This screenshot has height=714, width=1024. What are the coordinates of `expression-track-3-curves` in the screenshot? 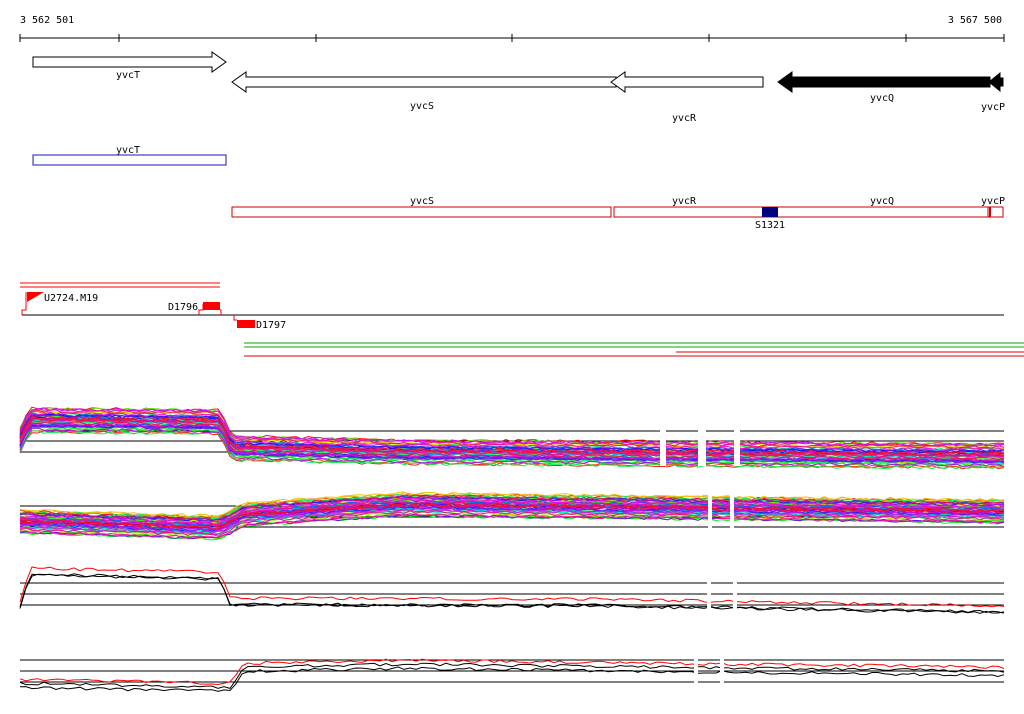 It's located at (512, 590).